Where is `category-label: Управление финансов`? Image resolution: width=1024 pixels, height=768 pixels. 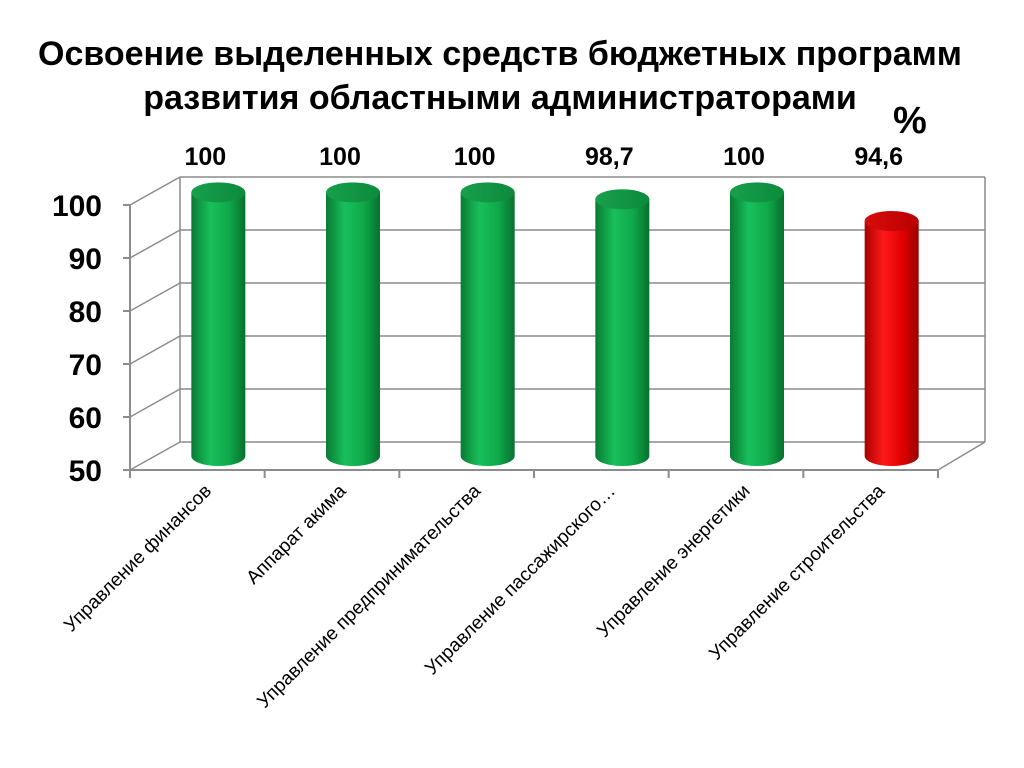
category-label: Управление финансов is located at coordinates (138, 559).